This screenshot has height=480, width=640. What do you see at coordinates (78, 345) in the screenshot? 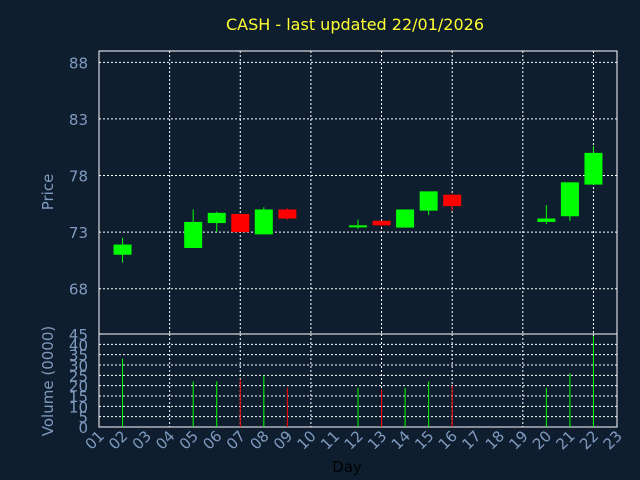
I see `volume-tick-label: 40` at bounding box center [78, 345].